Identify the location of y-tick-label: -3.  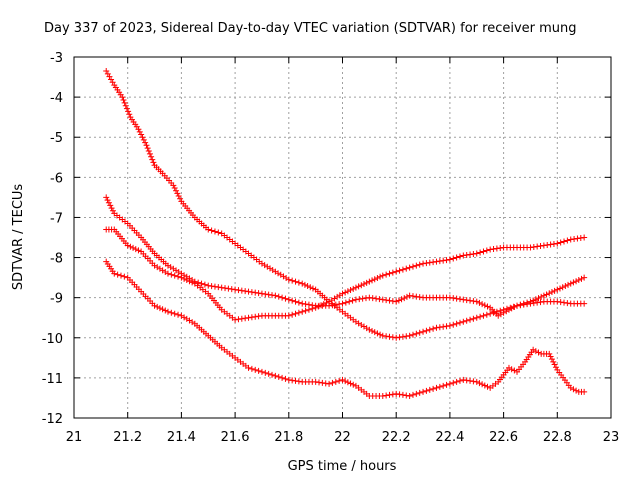
(56, 58).